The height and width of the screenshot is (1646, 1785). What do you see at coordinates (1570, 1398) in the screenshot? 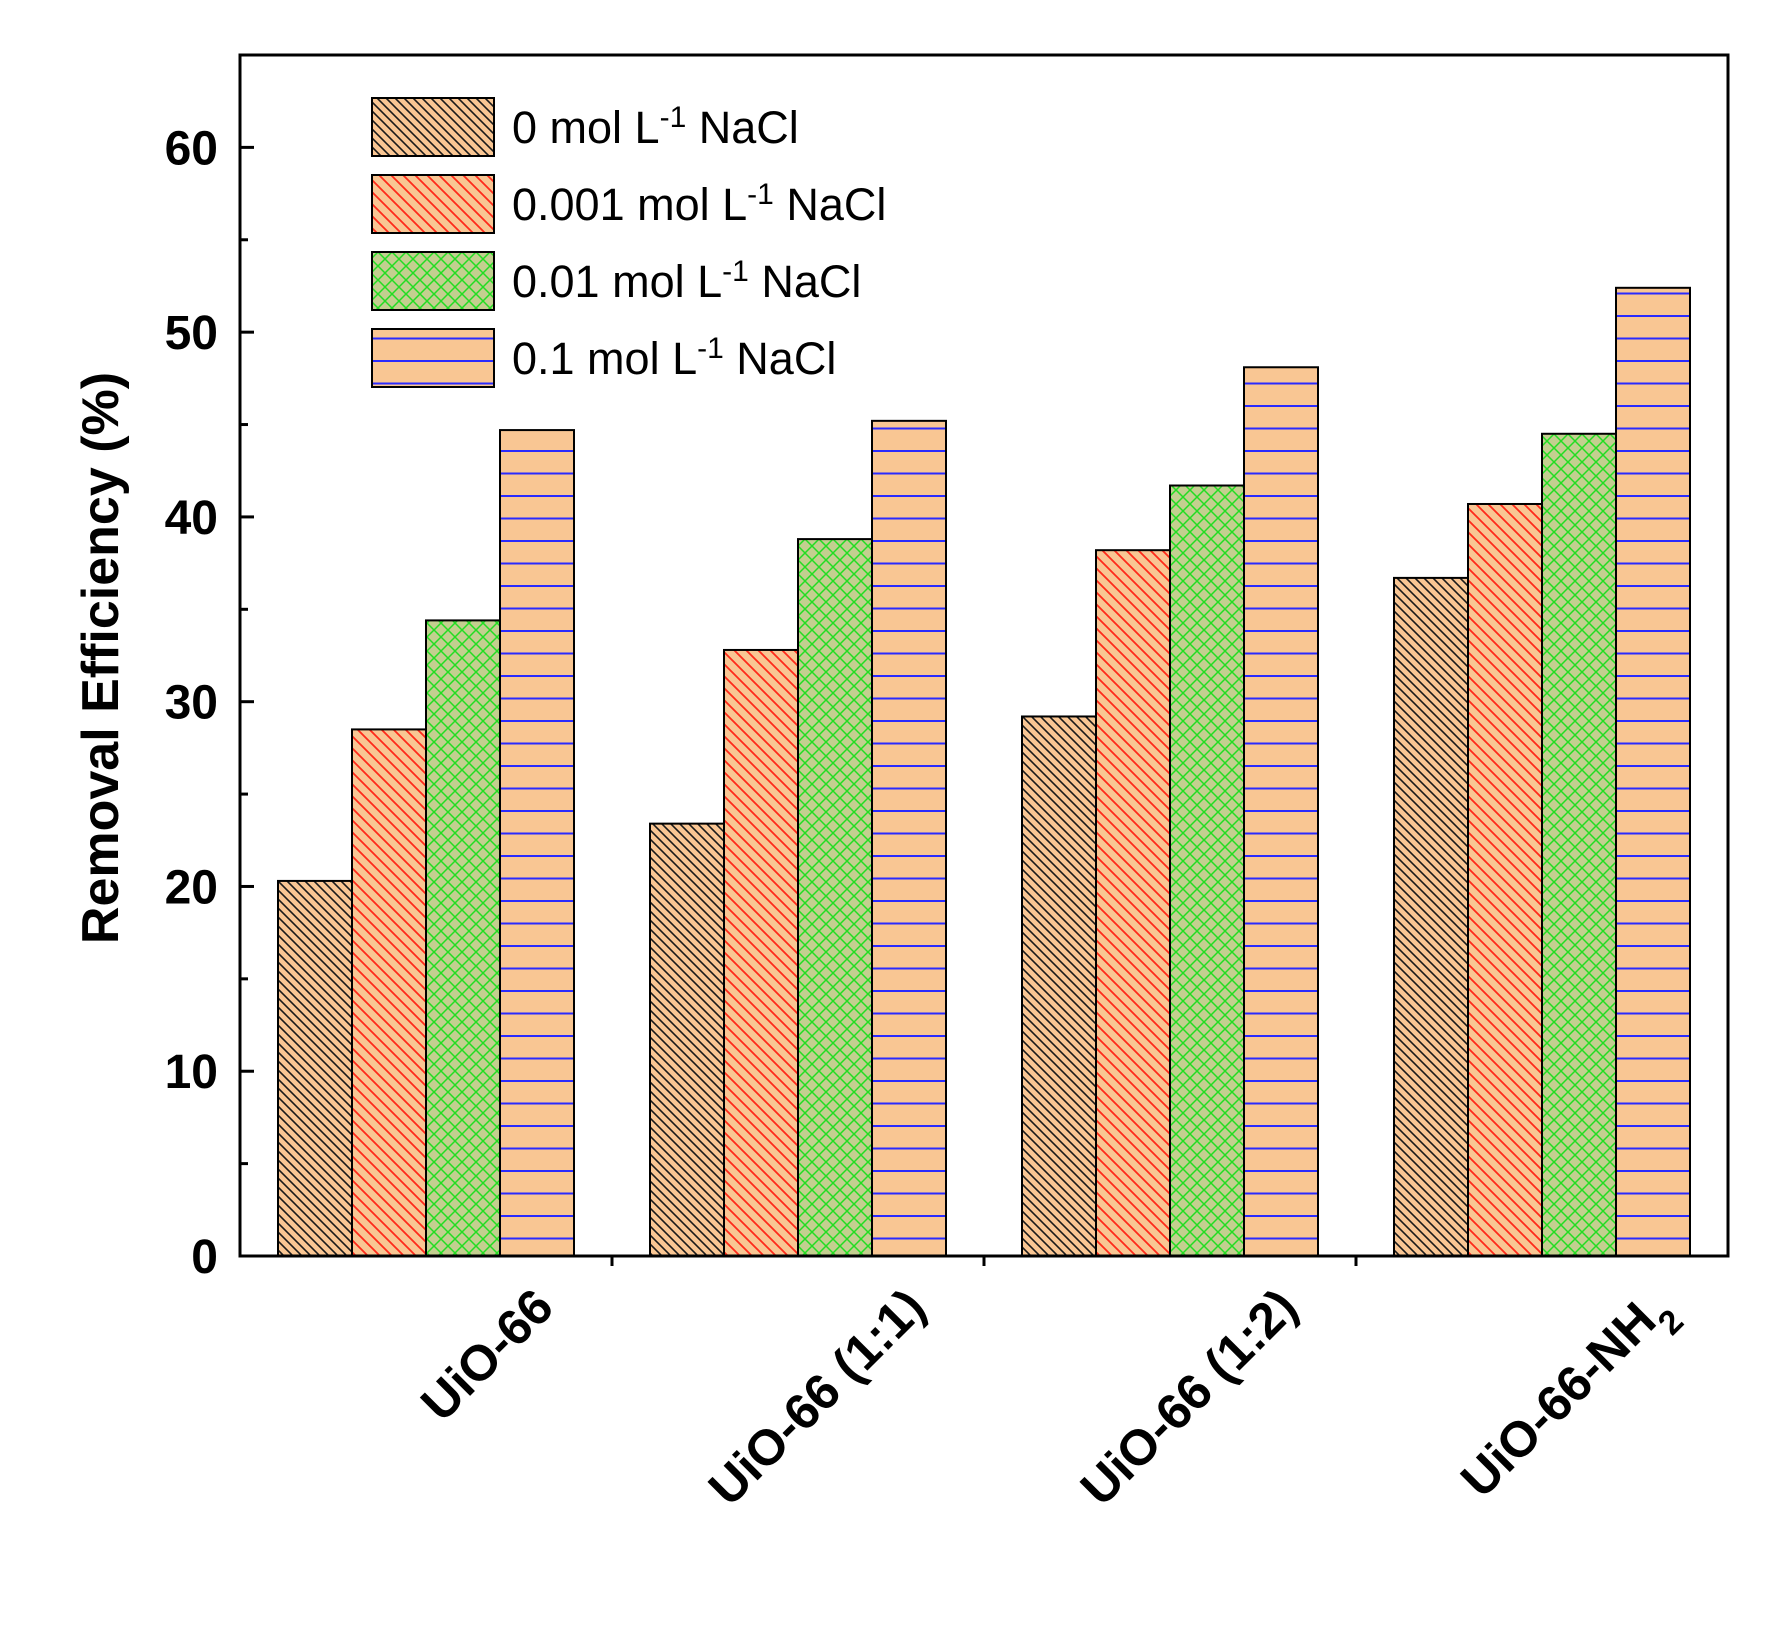
I see `x-category-label-4: UiO-66-NH2` at bounding box center [1570, 1398].